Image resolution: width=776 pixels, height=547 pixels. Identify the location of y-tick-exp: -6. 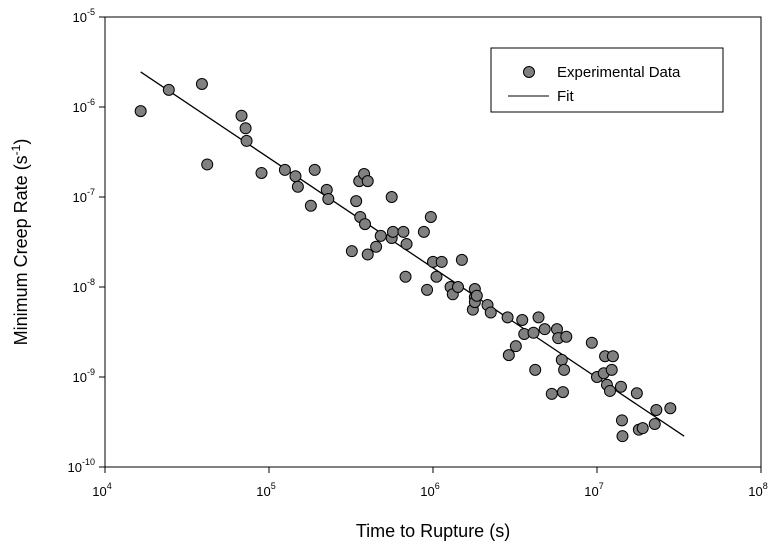
(91, 102).